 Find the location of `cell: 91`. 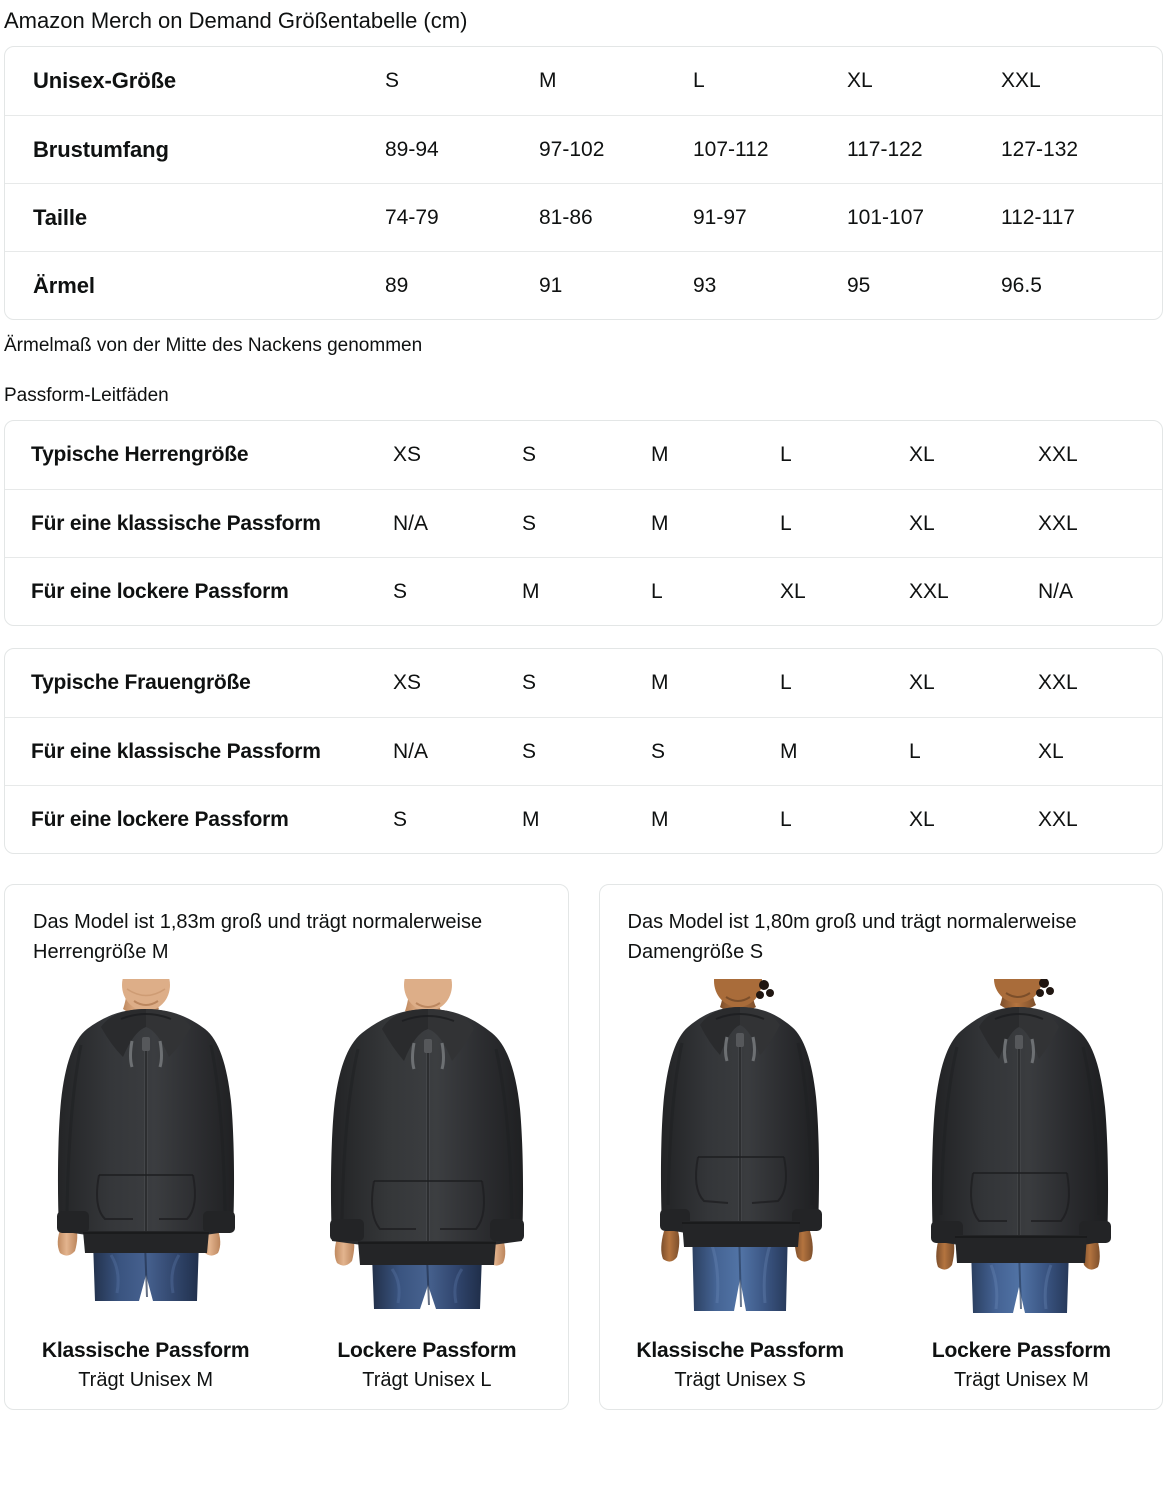

cell: 91 is located at coordinates (551, 285).